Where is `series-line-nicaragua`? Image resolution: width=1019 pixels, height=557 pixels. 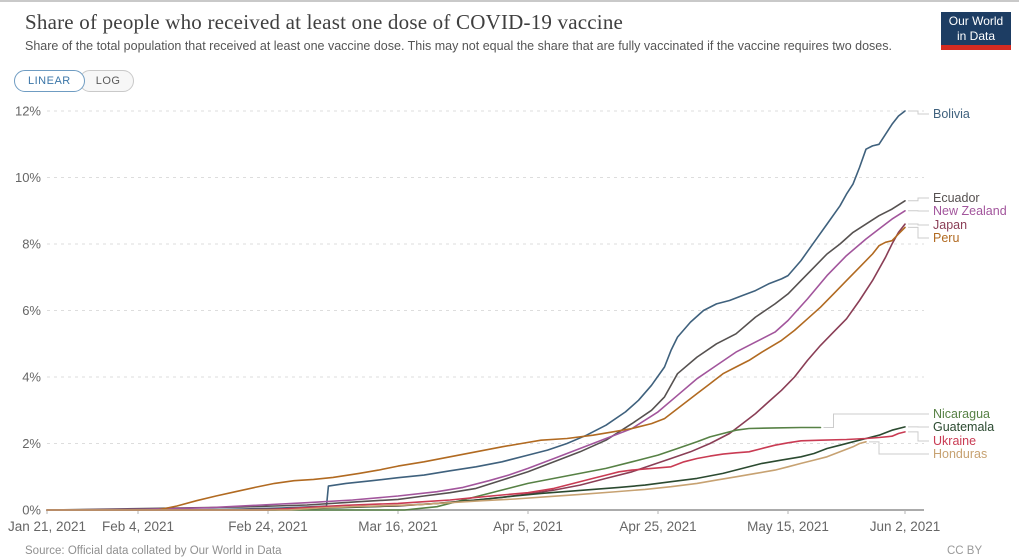 series-line-nicaragua is located at coordinates (434, 469).